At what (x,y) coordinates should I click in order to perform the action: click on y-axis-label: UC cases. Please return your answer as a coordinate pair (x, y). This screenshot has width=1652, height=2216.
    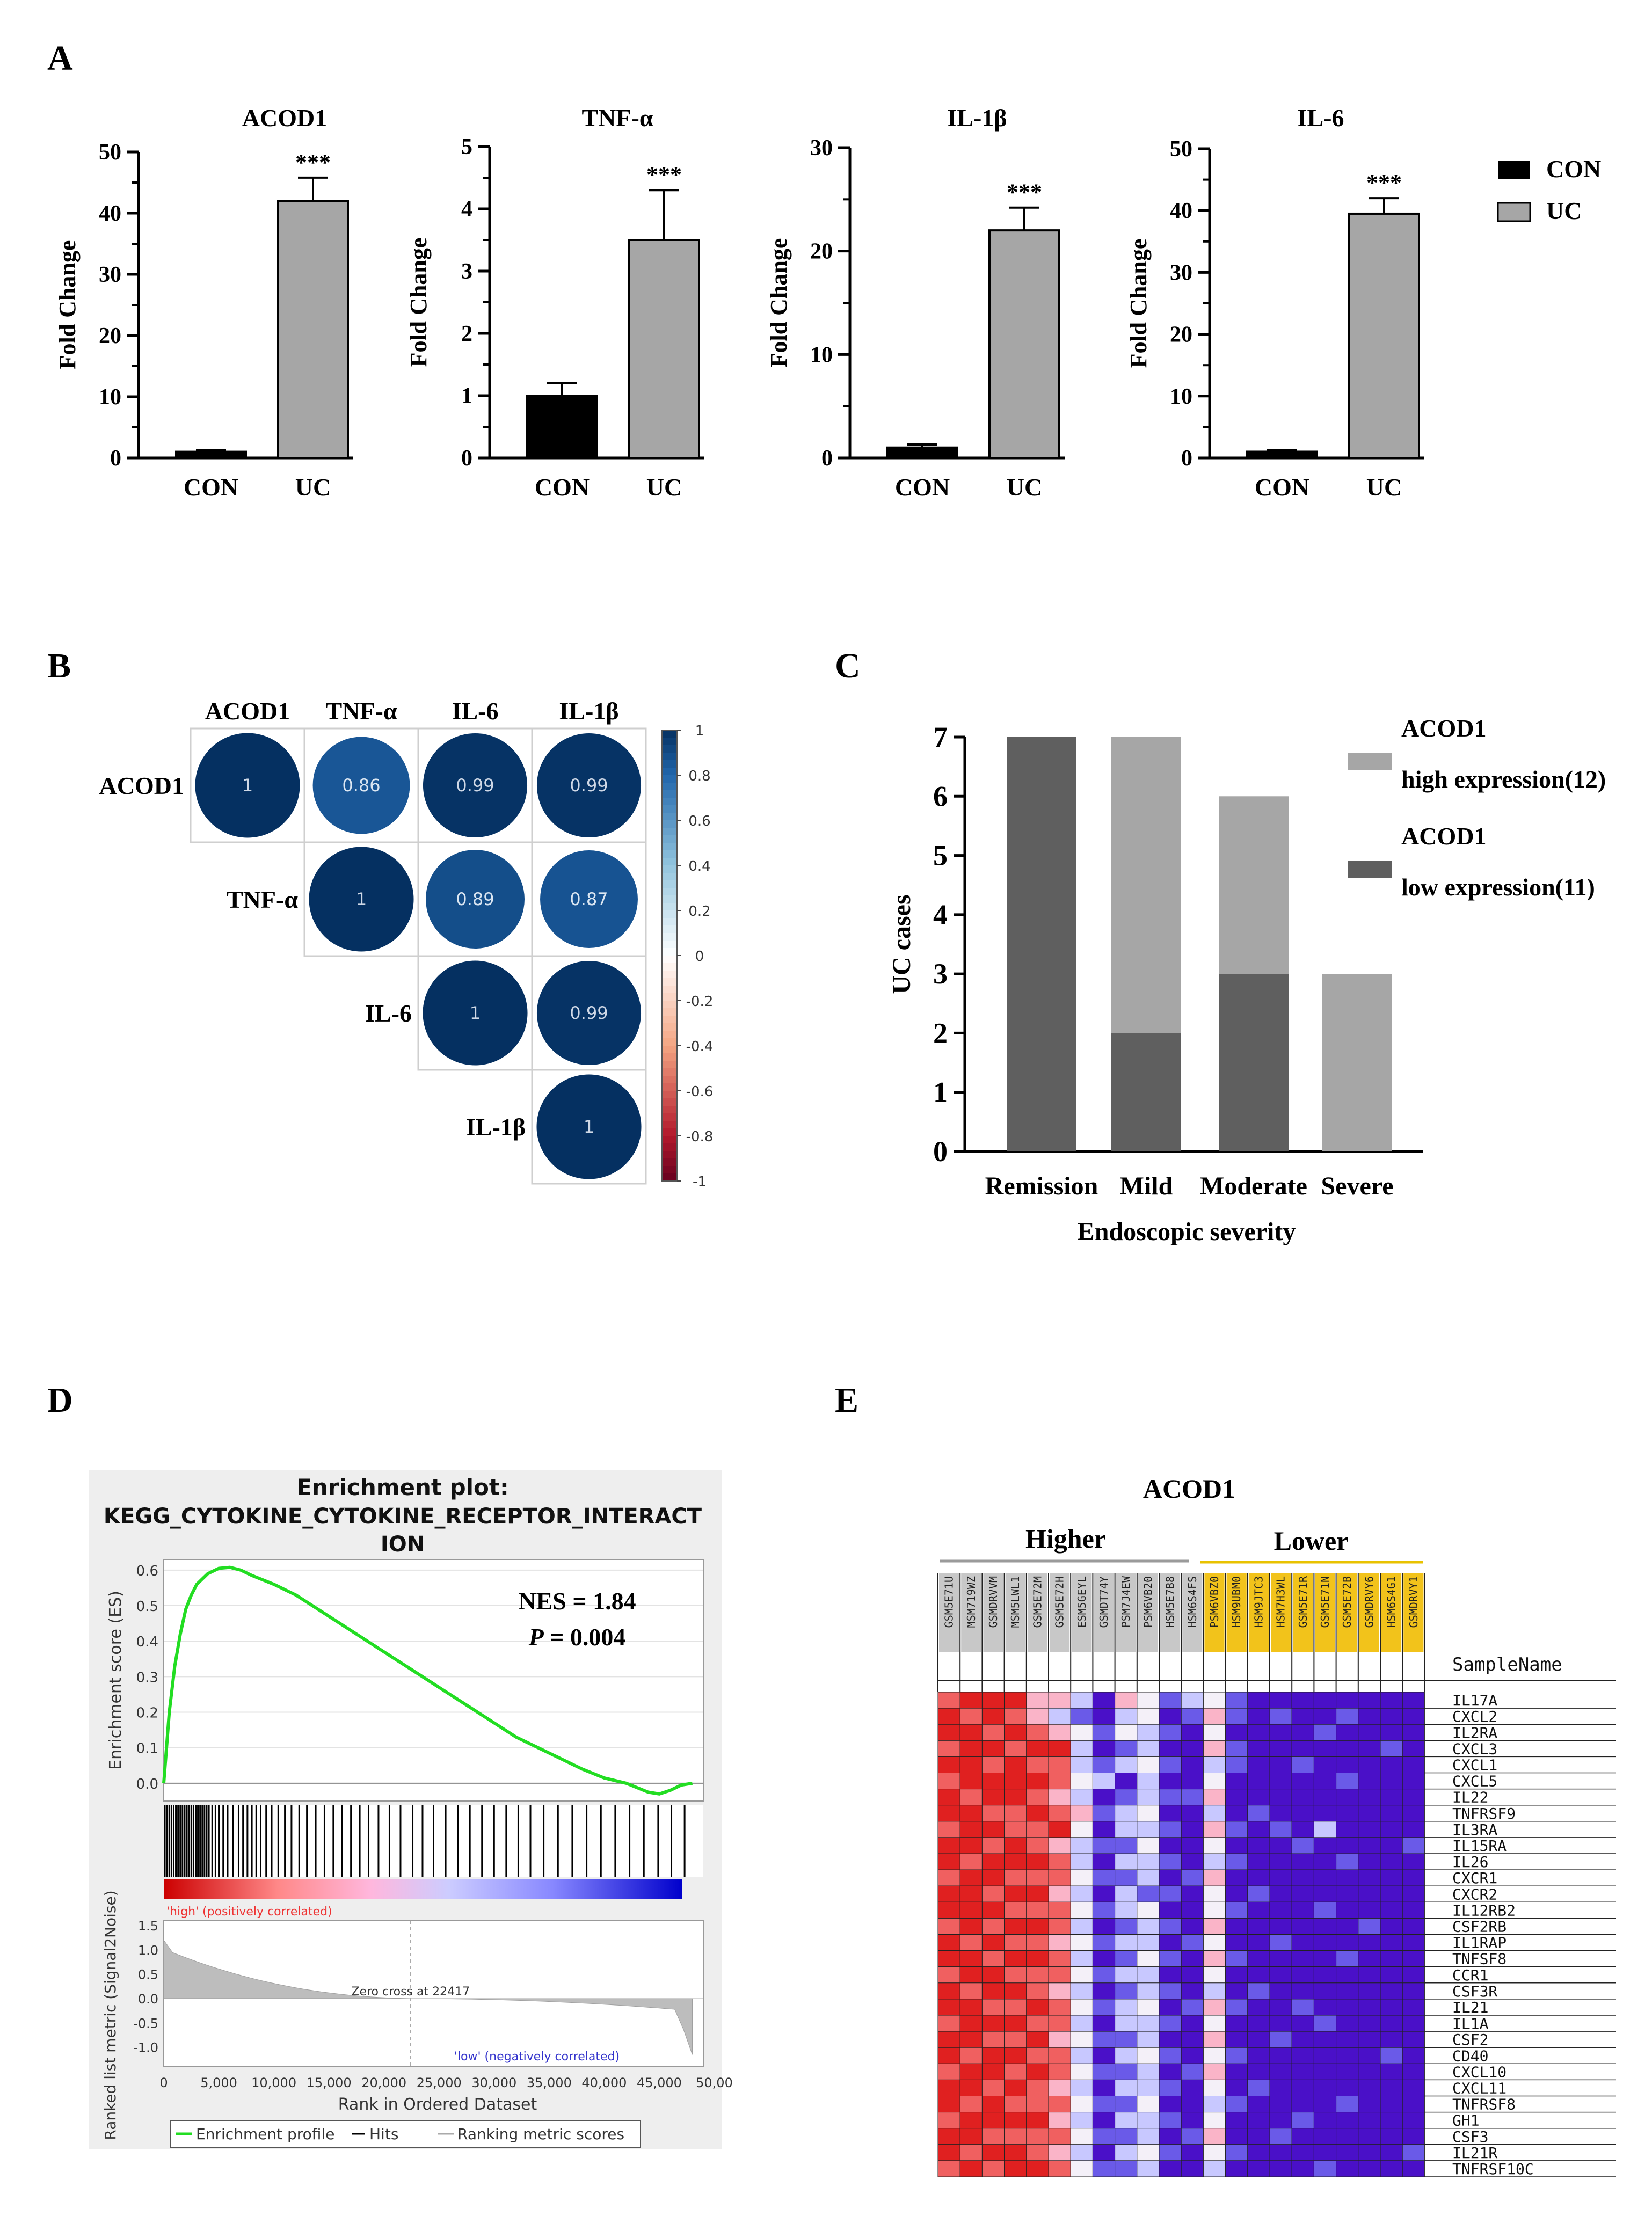
    Looking at the image, I should click on (901, 944).